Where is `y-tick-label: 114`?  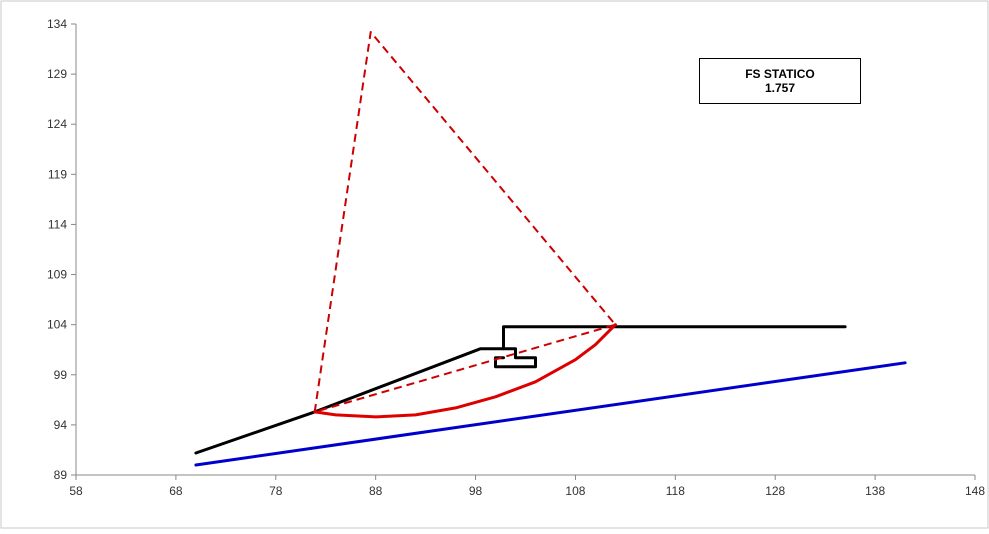 y-tick-label: 114 is located at coordinates (57, 224).